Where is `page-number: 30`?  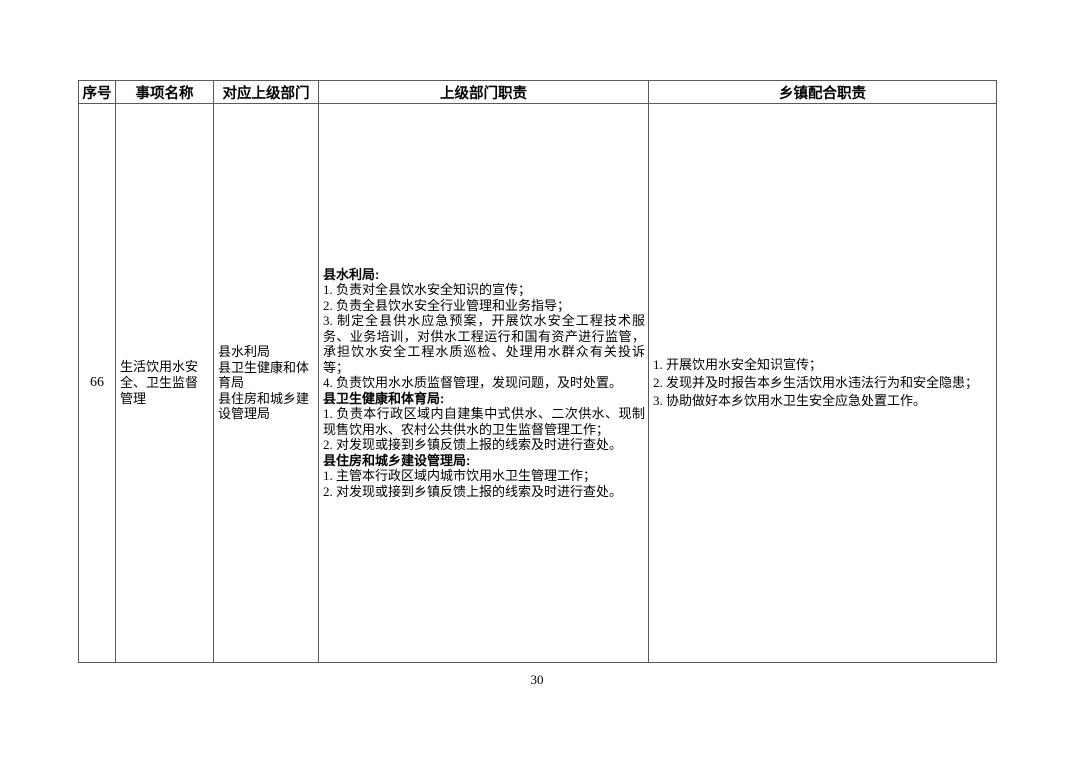
page-number: 30 is located at coordinates (537, 679).